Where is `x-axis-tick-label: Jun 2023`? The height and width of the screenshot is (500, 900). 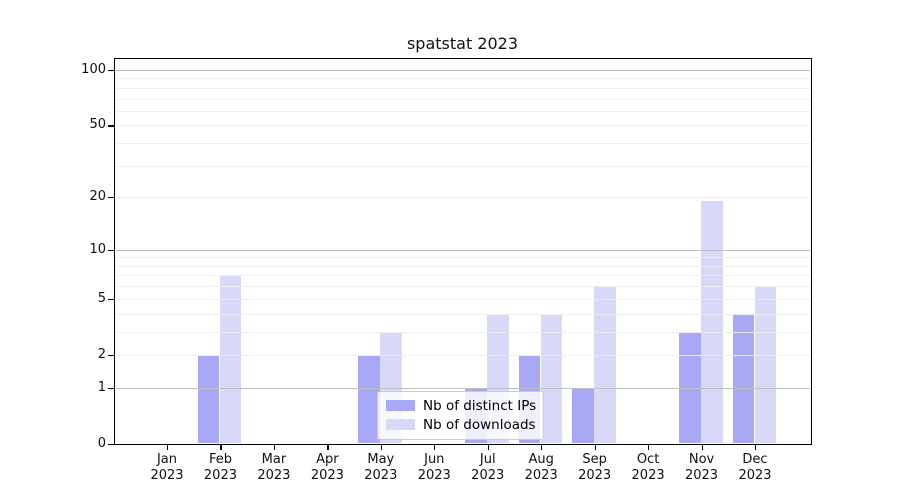
x-axis-tick-label: Jun 2023 is located at coordinates (434, 467).